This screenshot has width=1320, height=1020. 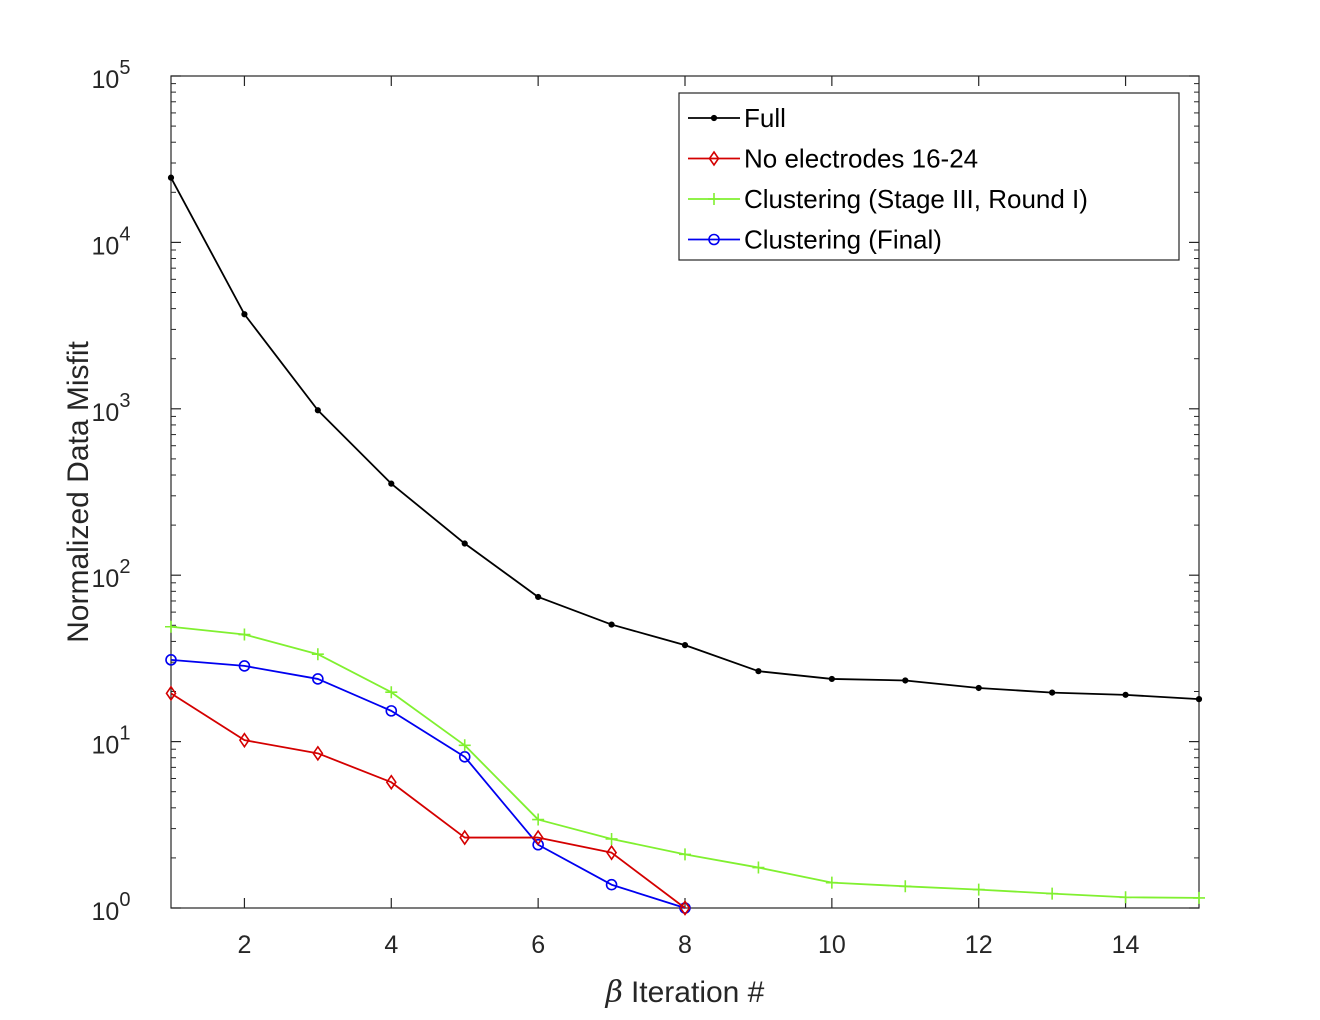 What do you see at coordinates (1126, 945) in the screenshot?
I see `x-tick-label: 14` at bounding box center [1126, 945].